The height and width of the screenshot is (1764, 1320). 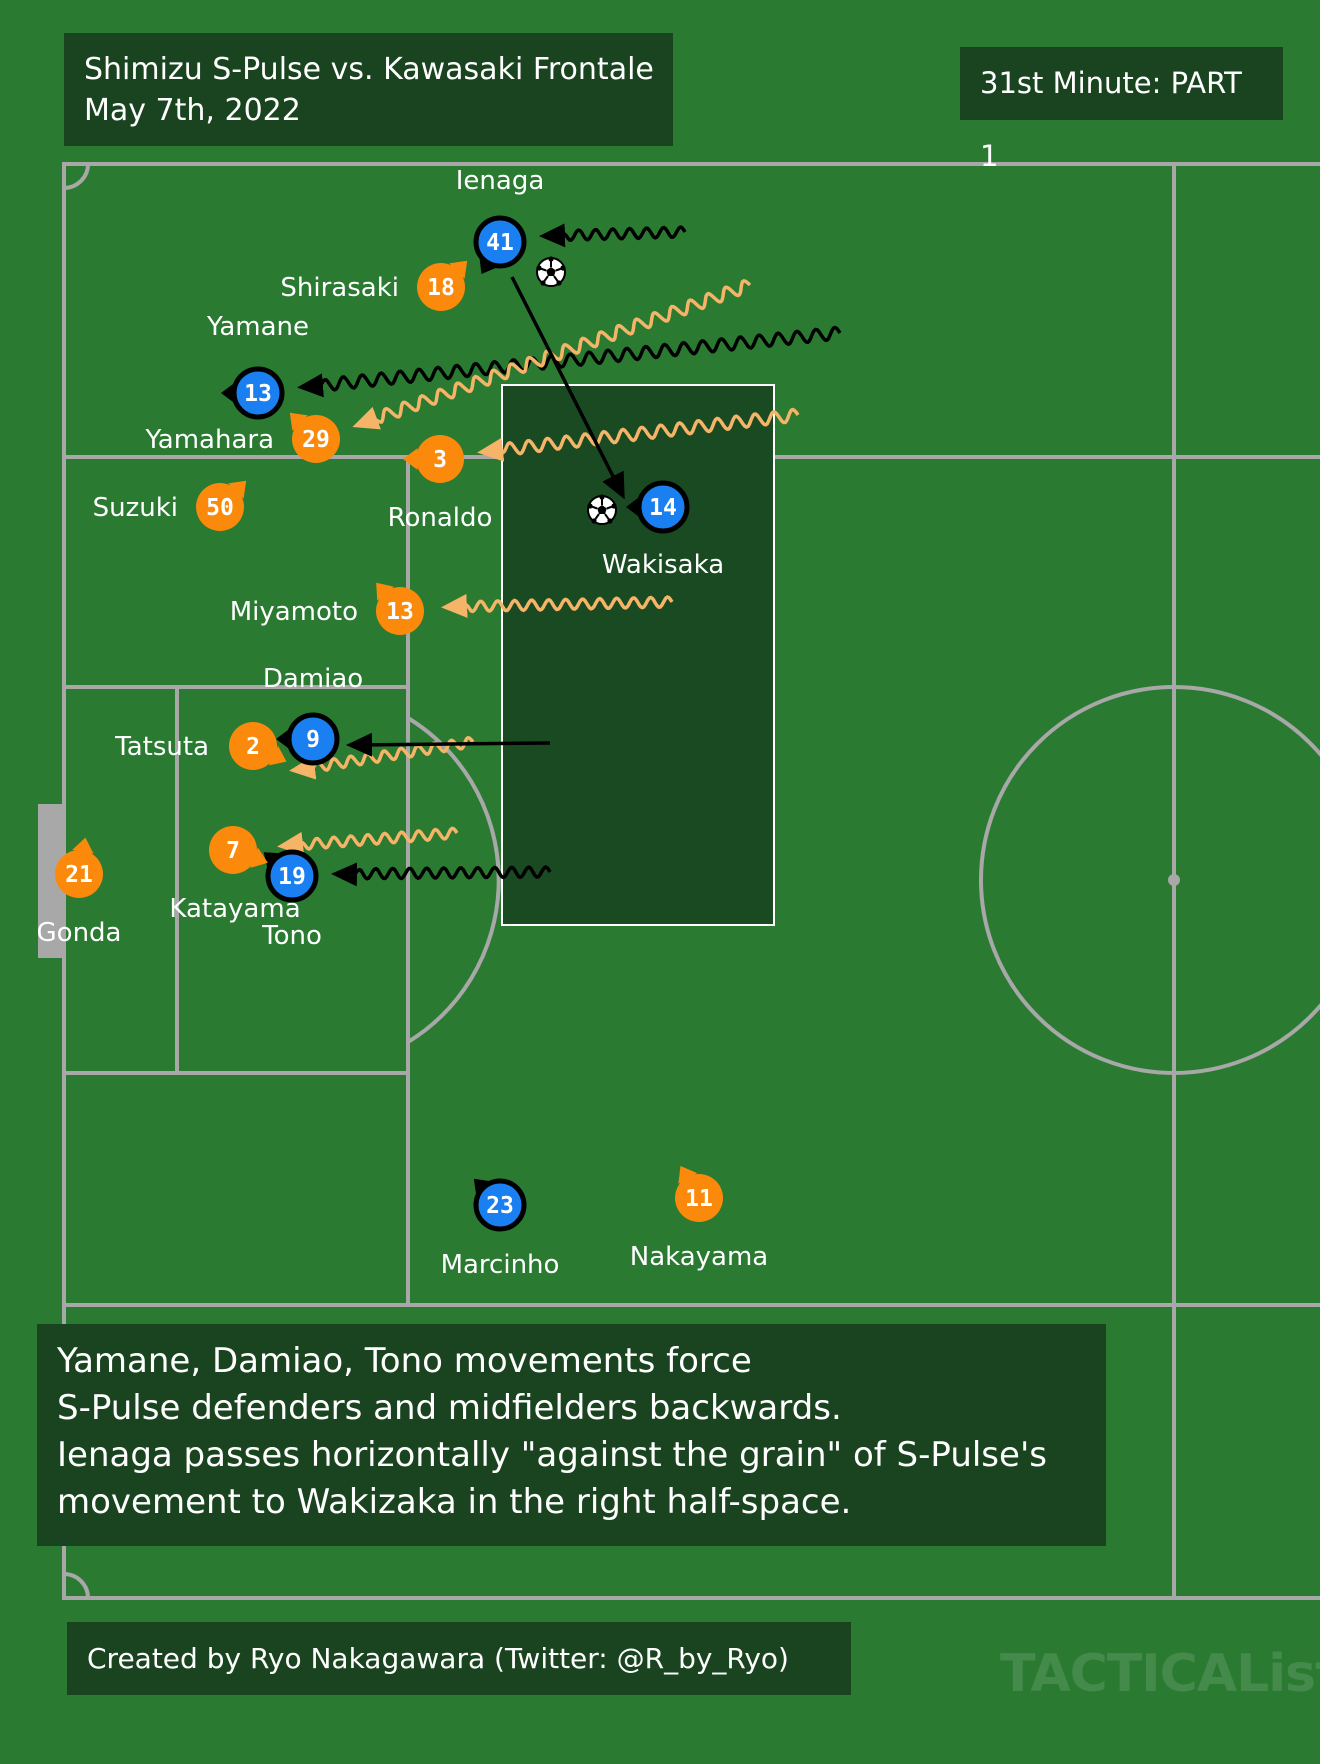 What do you see at coordinates (448, 744) in the screenshot?
I see `run-damiao` at bounding box center [448, 744].